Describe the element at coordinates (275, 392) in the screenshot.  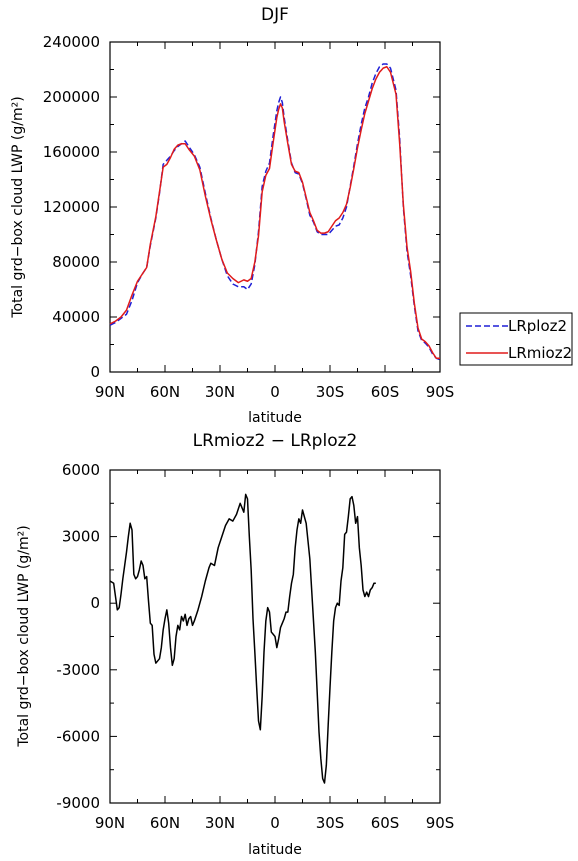
I see `top-x-tick-label: 0` at that location.